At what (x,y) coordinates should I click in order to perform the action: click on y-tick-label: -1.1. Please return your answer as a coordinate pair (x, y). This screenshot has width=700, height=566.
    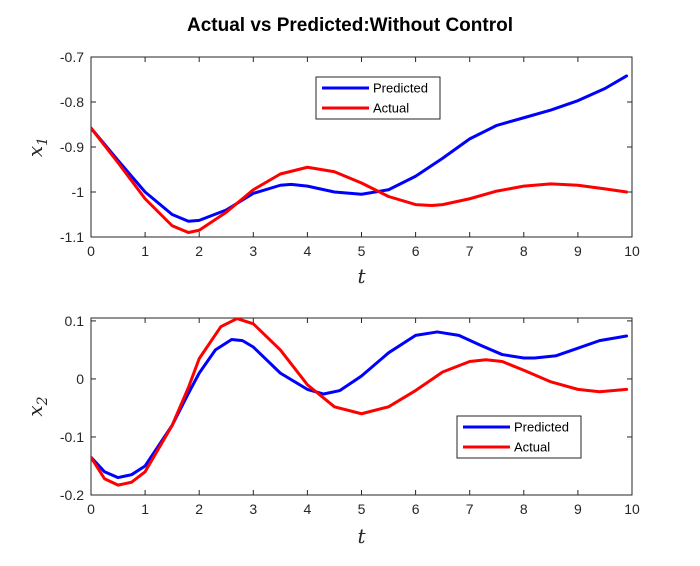
    Looking at the image, I should click on (72, 237).